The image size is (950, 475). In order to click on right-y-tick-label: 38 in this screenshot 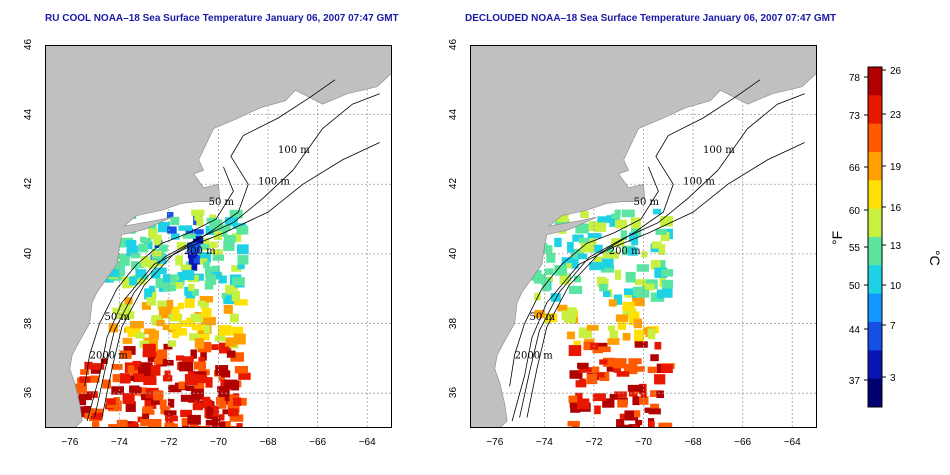, I will do `click(454, 323)`.